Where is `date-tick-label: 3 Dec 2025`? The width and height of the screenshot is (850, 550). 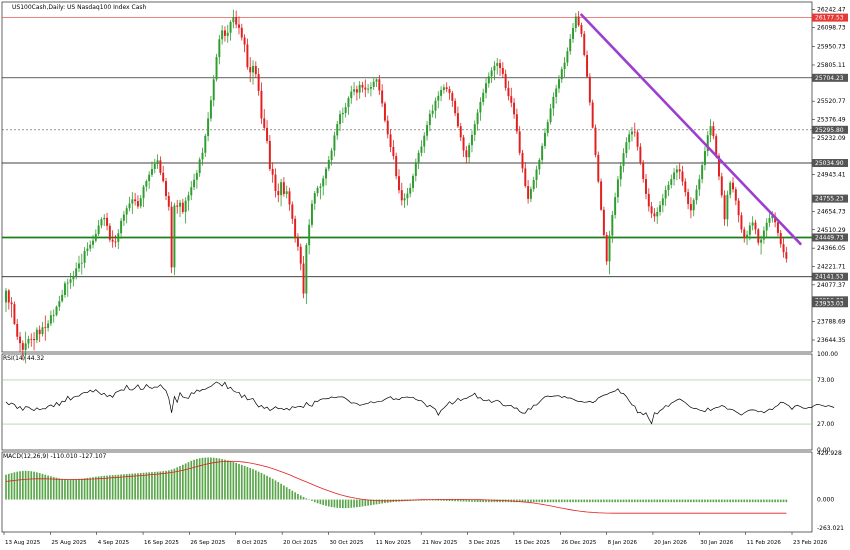 date-tick-label: 3 Dec 2025 is located at coordinates (485, 543).